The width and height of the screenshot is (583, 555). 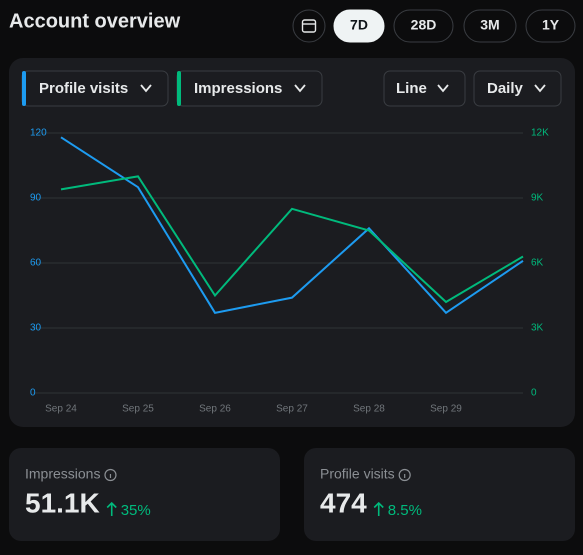 I want to click on calendar-button-bg, so click(x=309, y=26).